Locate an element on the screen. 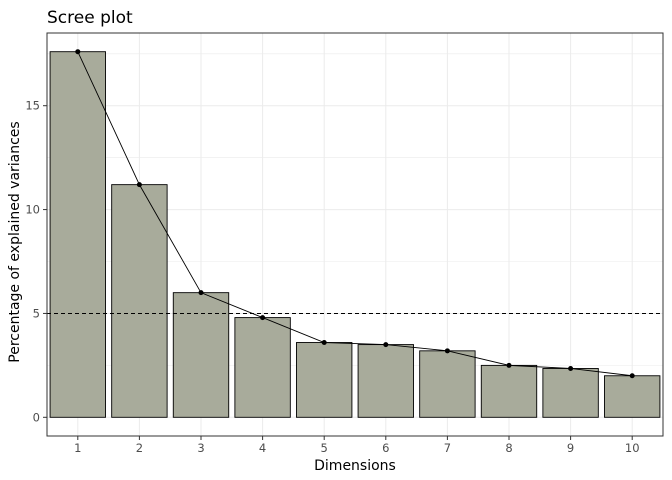 Image resolution: width=672 pixels, height=480 pixels. y-tick-label: 15 is located at coordinates (32, 106).